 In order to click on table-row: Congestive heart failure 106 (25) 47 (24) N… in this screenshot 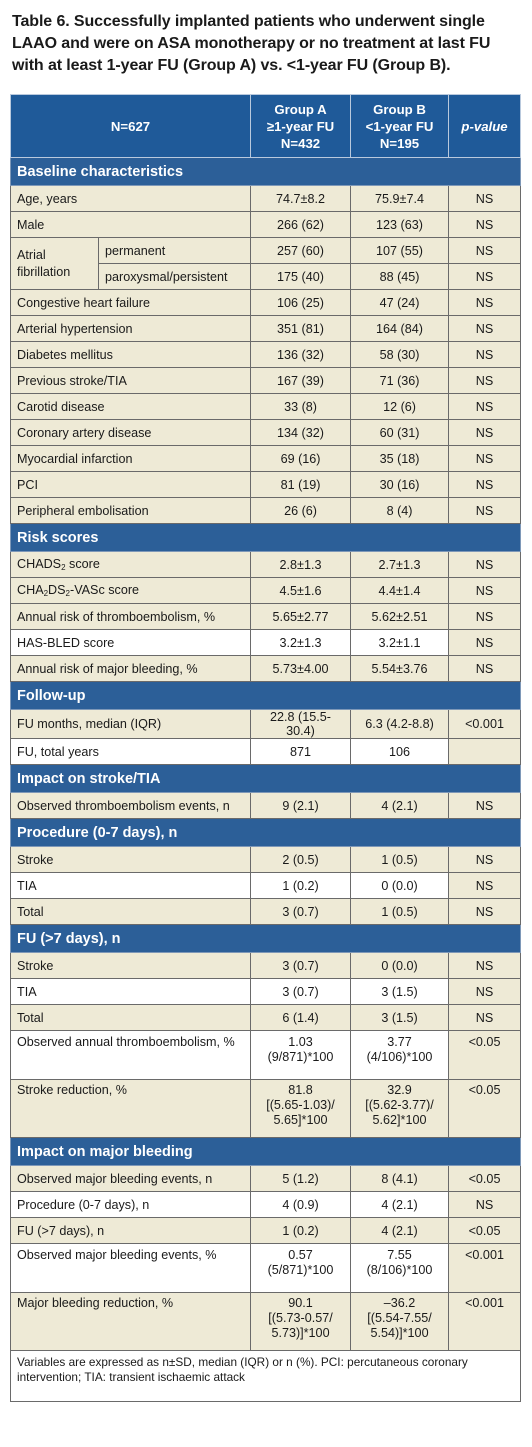, I will do `click(265, 302)`.